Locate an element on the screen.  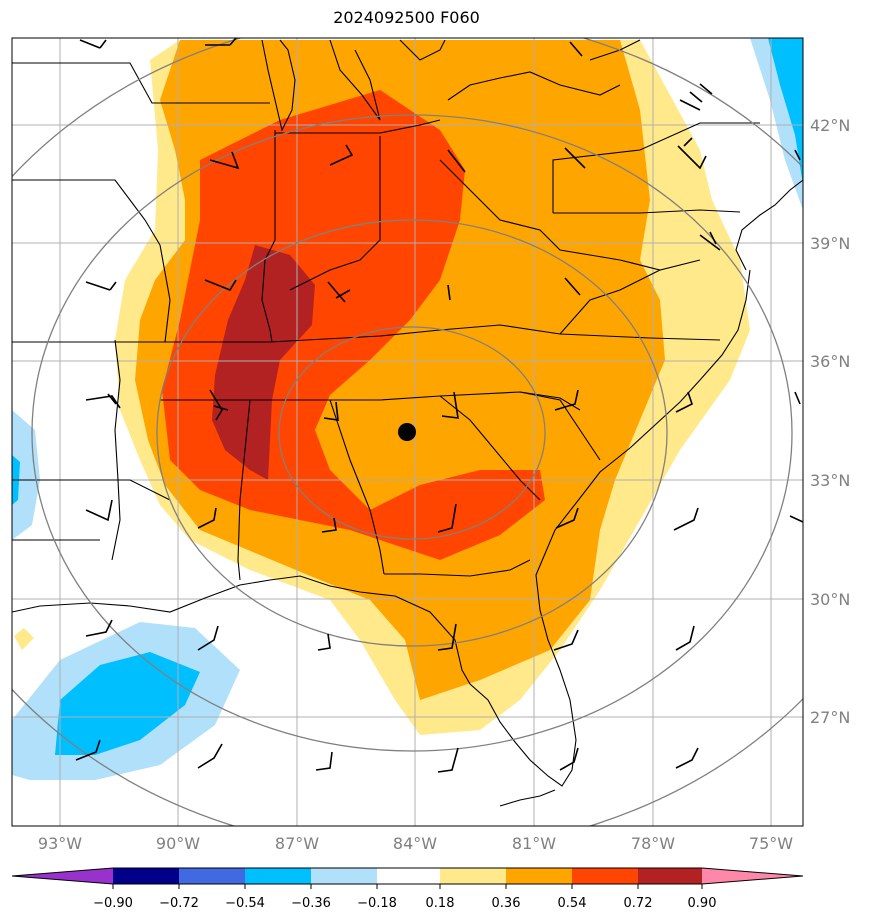
lon-label-93w: 93°W is located at coordinates (60, 843).